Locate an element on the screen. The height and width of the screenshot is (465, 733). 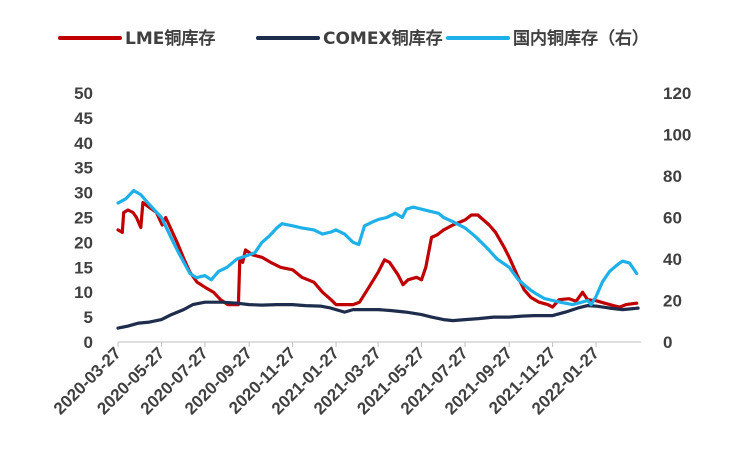
legend-label-2: COMEX铜库存 is located at coordinates (383, 38).